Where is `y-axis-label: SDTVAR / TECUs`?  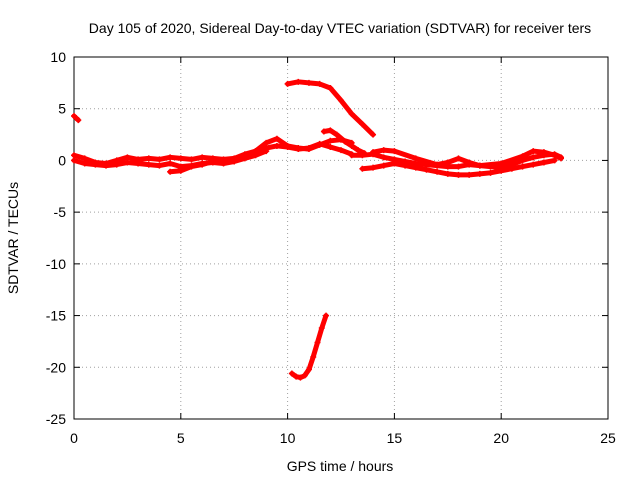
y-axis-label: SDTVAR / TECUs is located at coordinates (13, 238).